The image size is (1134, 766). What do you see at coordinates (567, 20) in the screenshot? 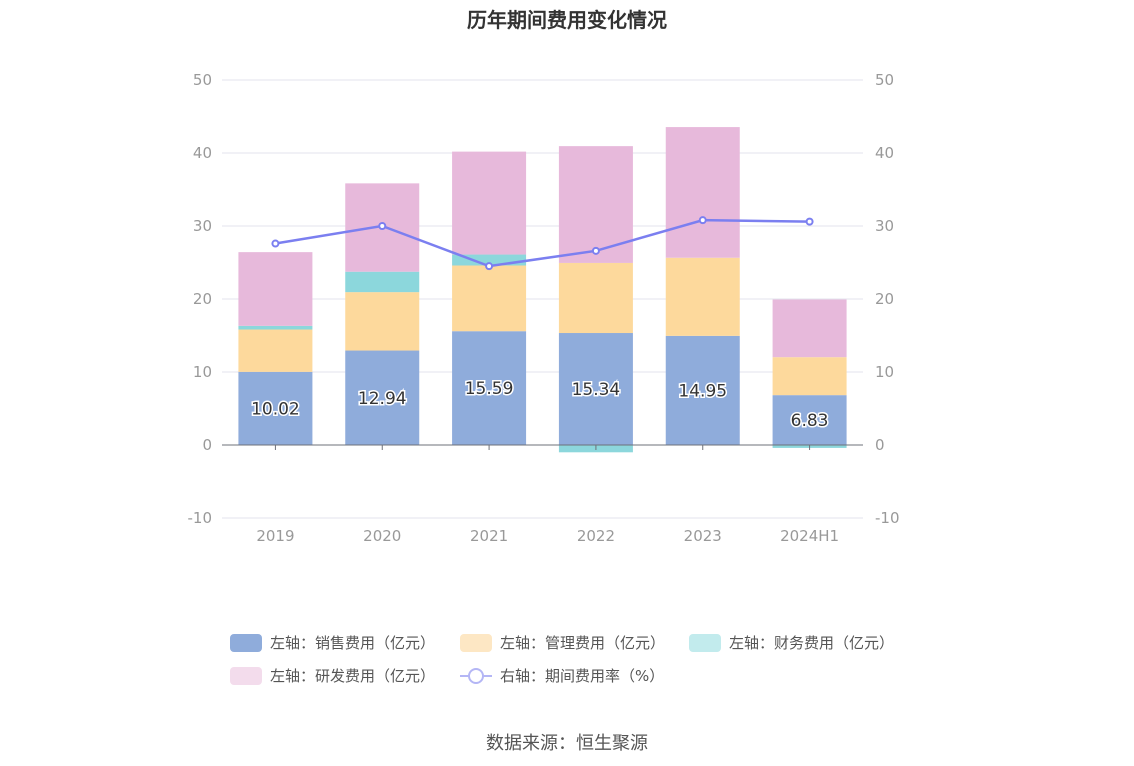
I see `chart-title: 历年期间费用变化情况` at bounding box center [567, 20].